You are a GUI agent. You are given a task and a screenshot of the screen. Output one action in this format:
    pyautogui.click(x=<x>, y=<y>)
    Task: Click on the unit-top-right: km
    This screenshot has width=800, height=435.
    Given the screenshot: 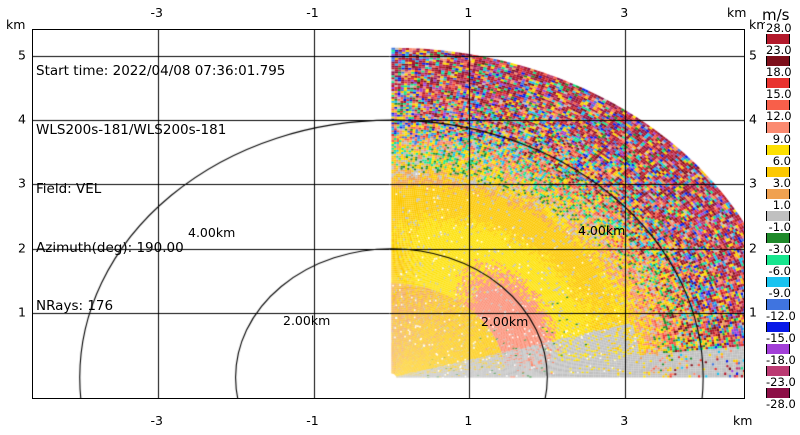 What is the action you would take?
    pyautogui.click(x=737, y=12)
    